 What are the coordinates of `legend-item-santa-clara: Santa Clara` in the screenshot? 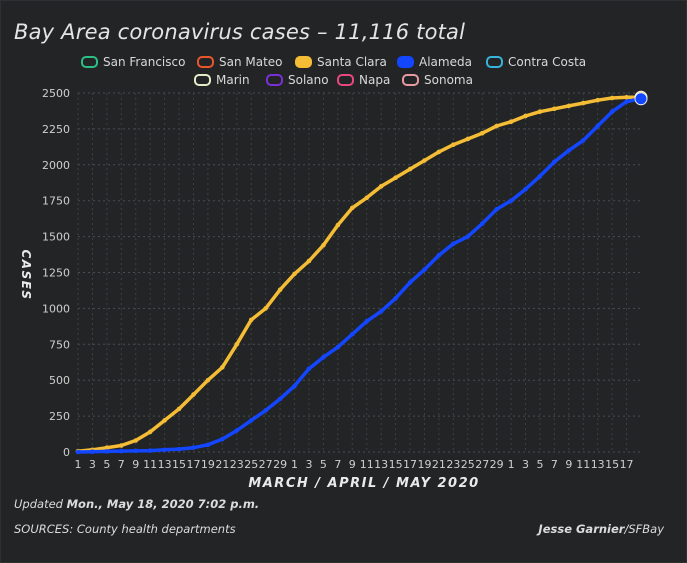 It's located at (341, 62).